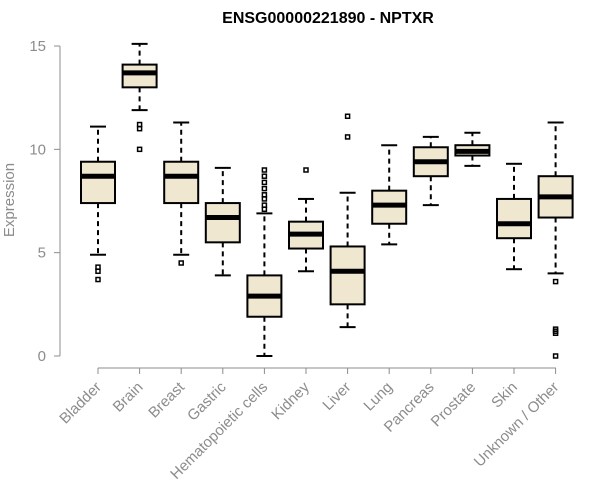 The image size is (600, 500). I want to click on box-gastric, so click(222, 221).